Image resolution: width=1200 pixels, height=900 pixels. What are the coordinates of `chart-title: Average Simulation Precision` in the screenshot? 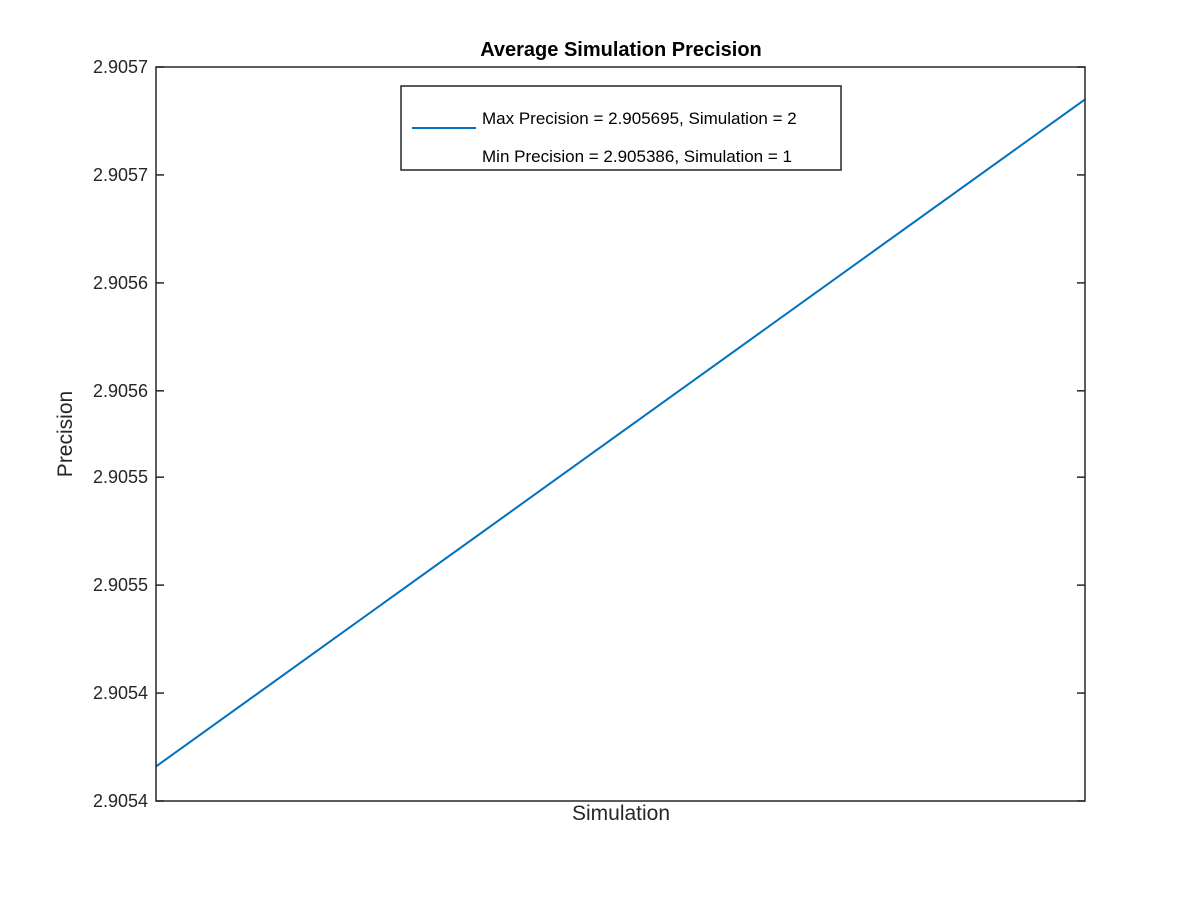 It's located at (621, 50).